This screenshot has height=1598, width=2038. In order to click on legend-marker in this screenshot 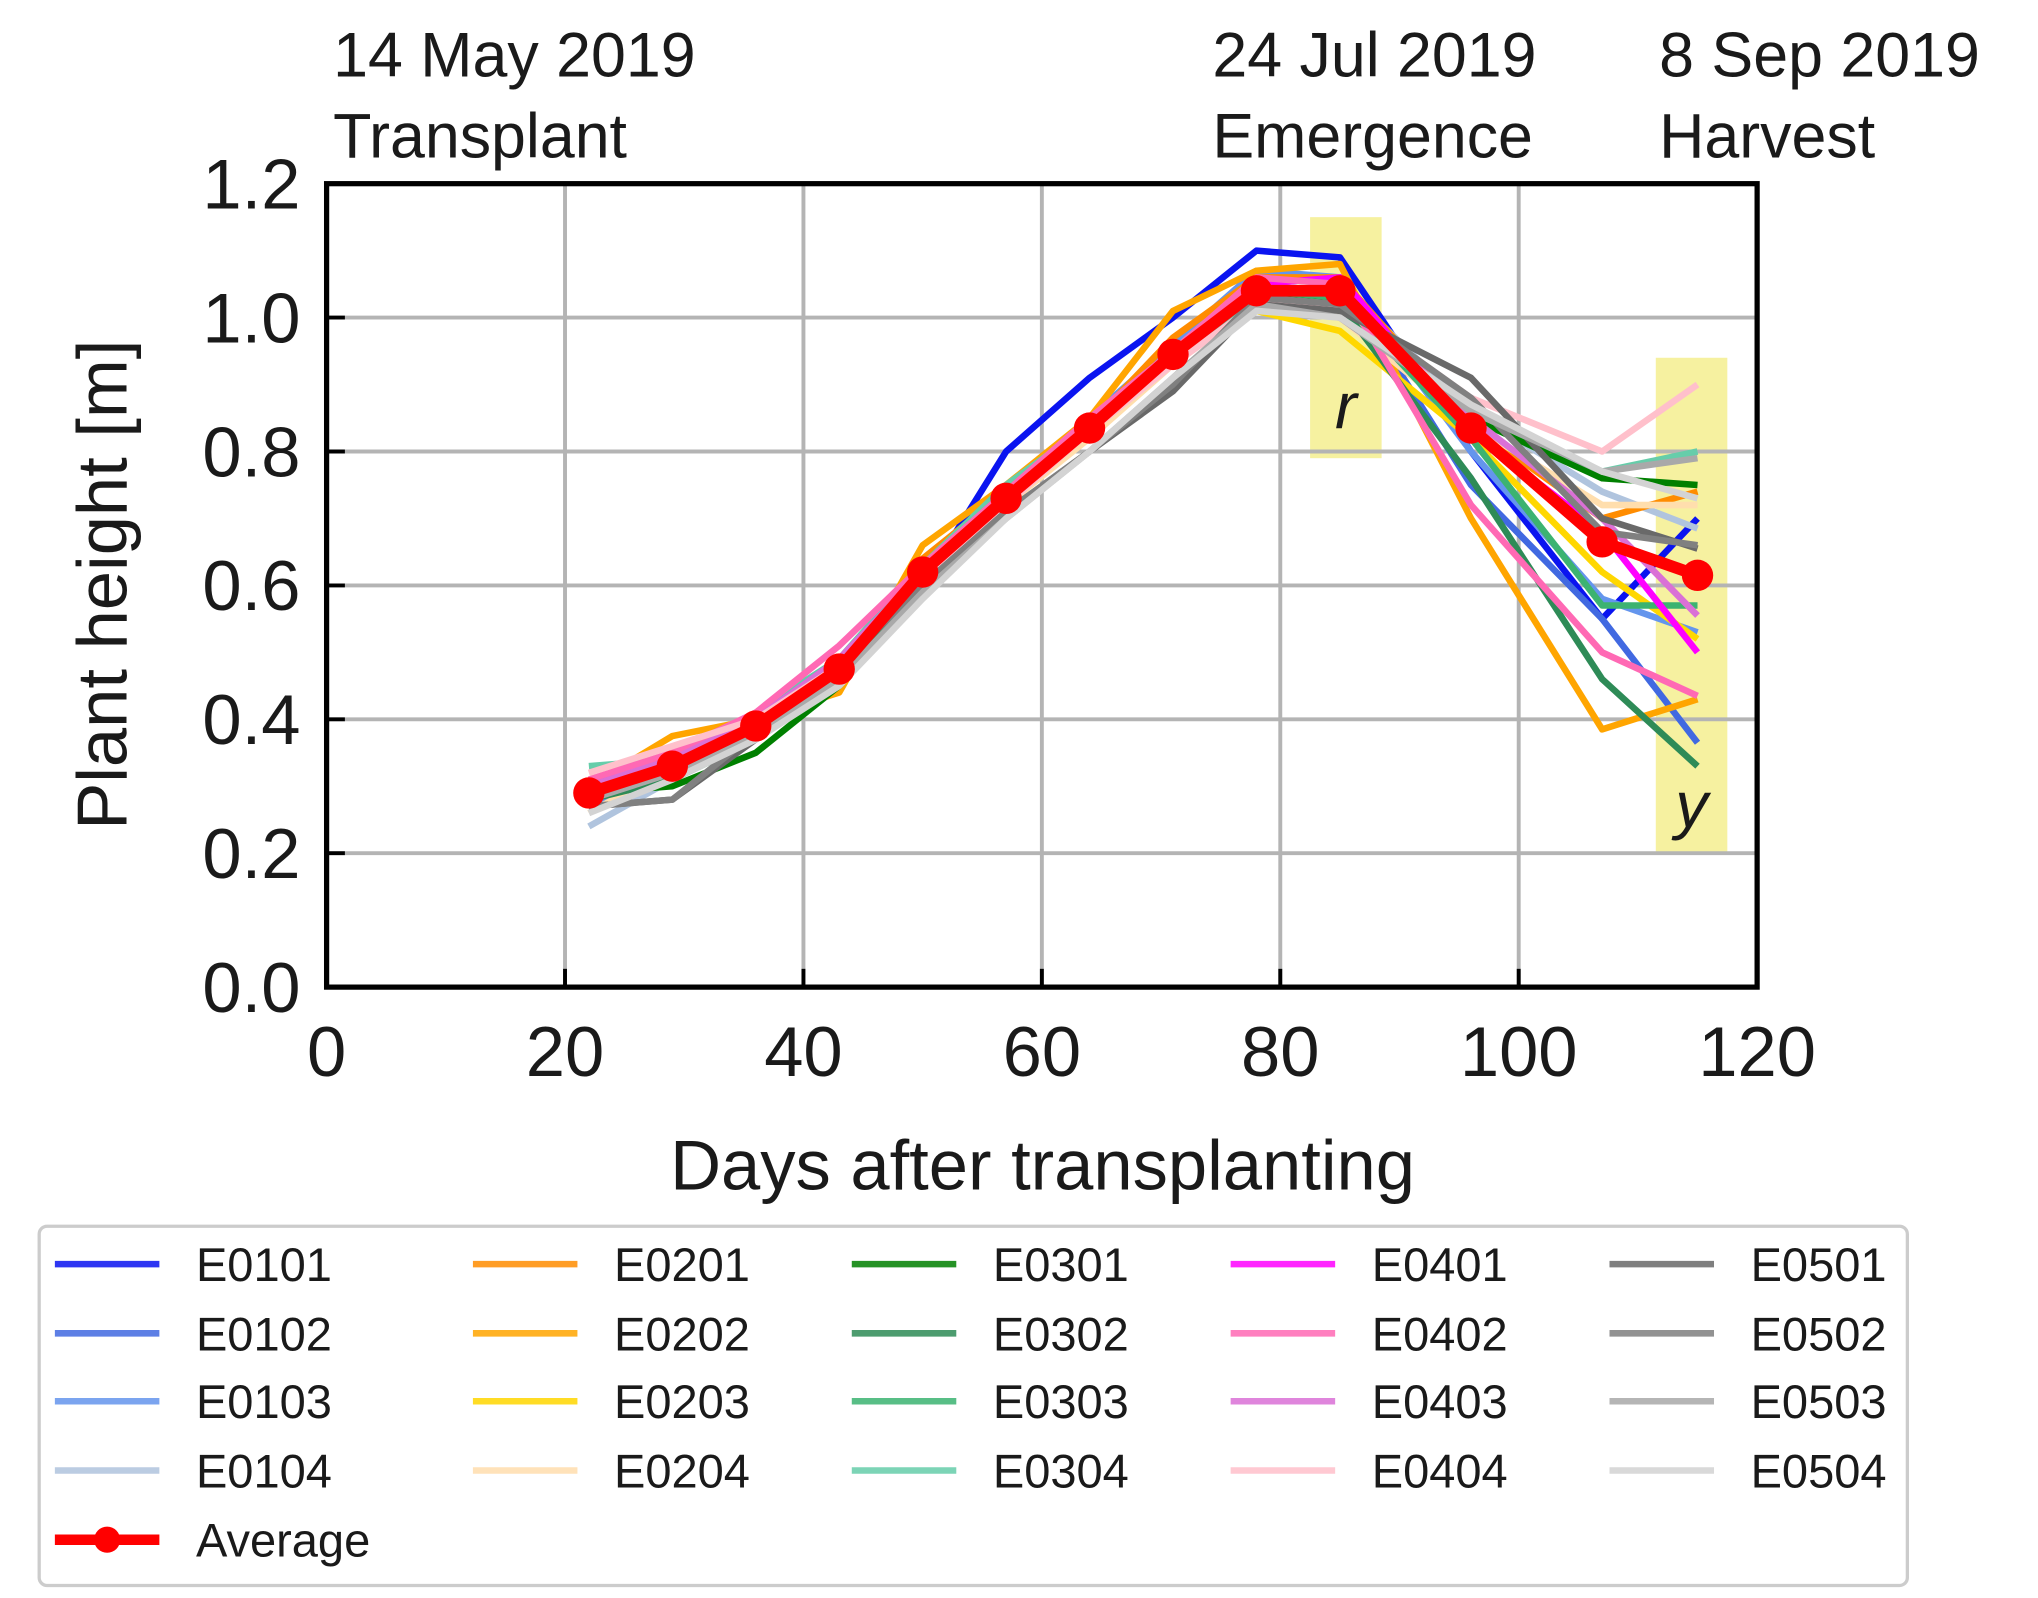, I will do `click(107, 1539)`.